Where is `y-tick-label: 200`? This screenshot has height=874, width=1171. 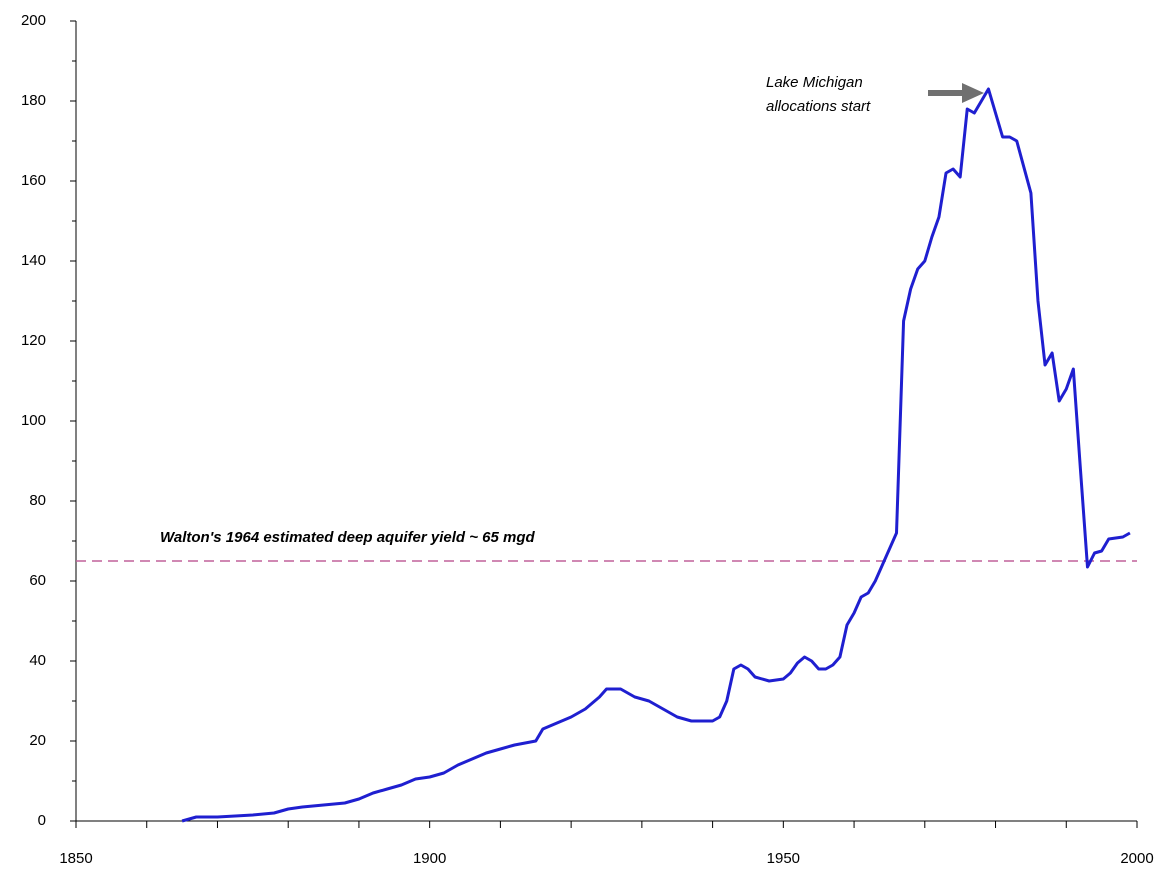
y-tick-label: 200 is located at coordinates (33, 20).